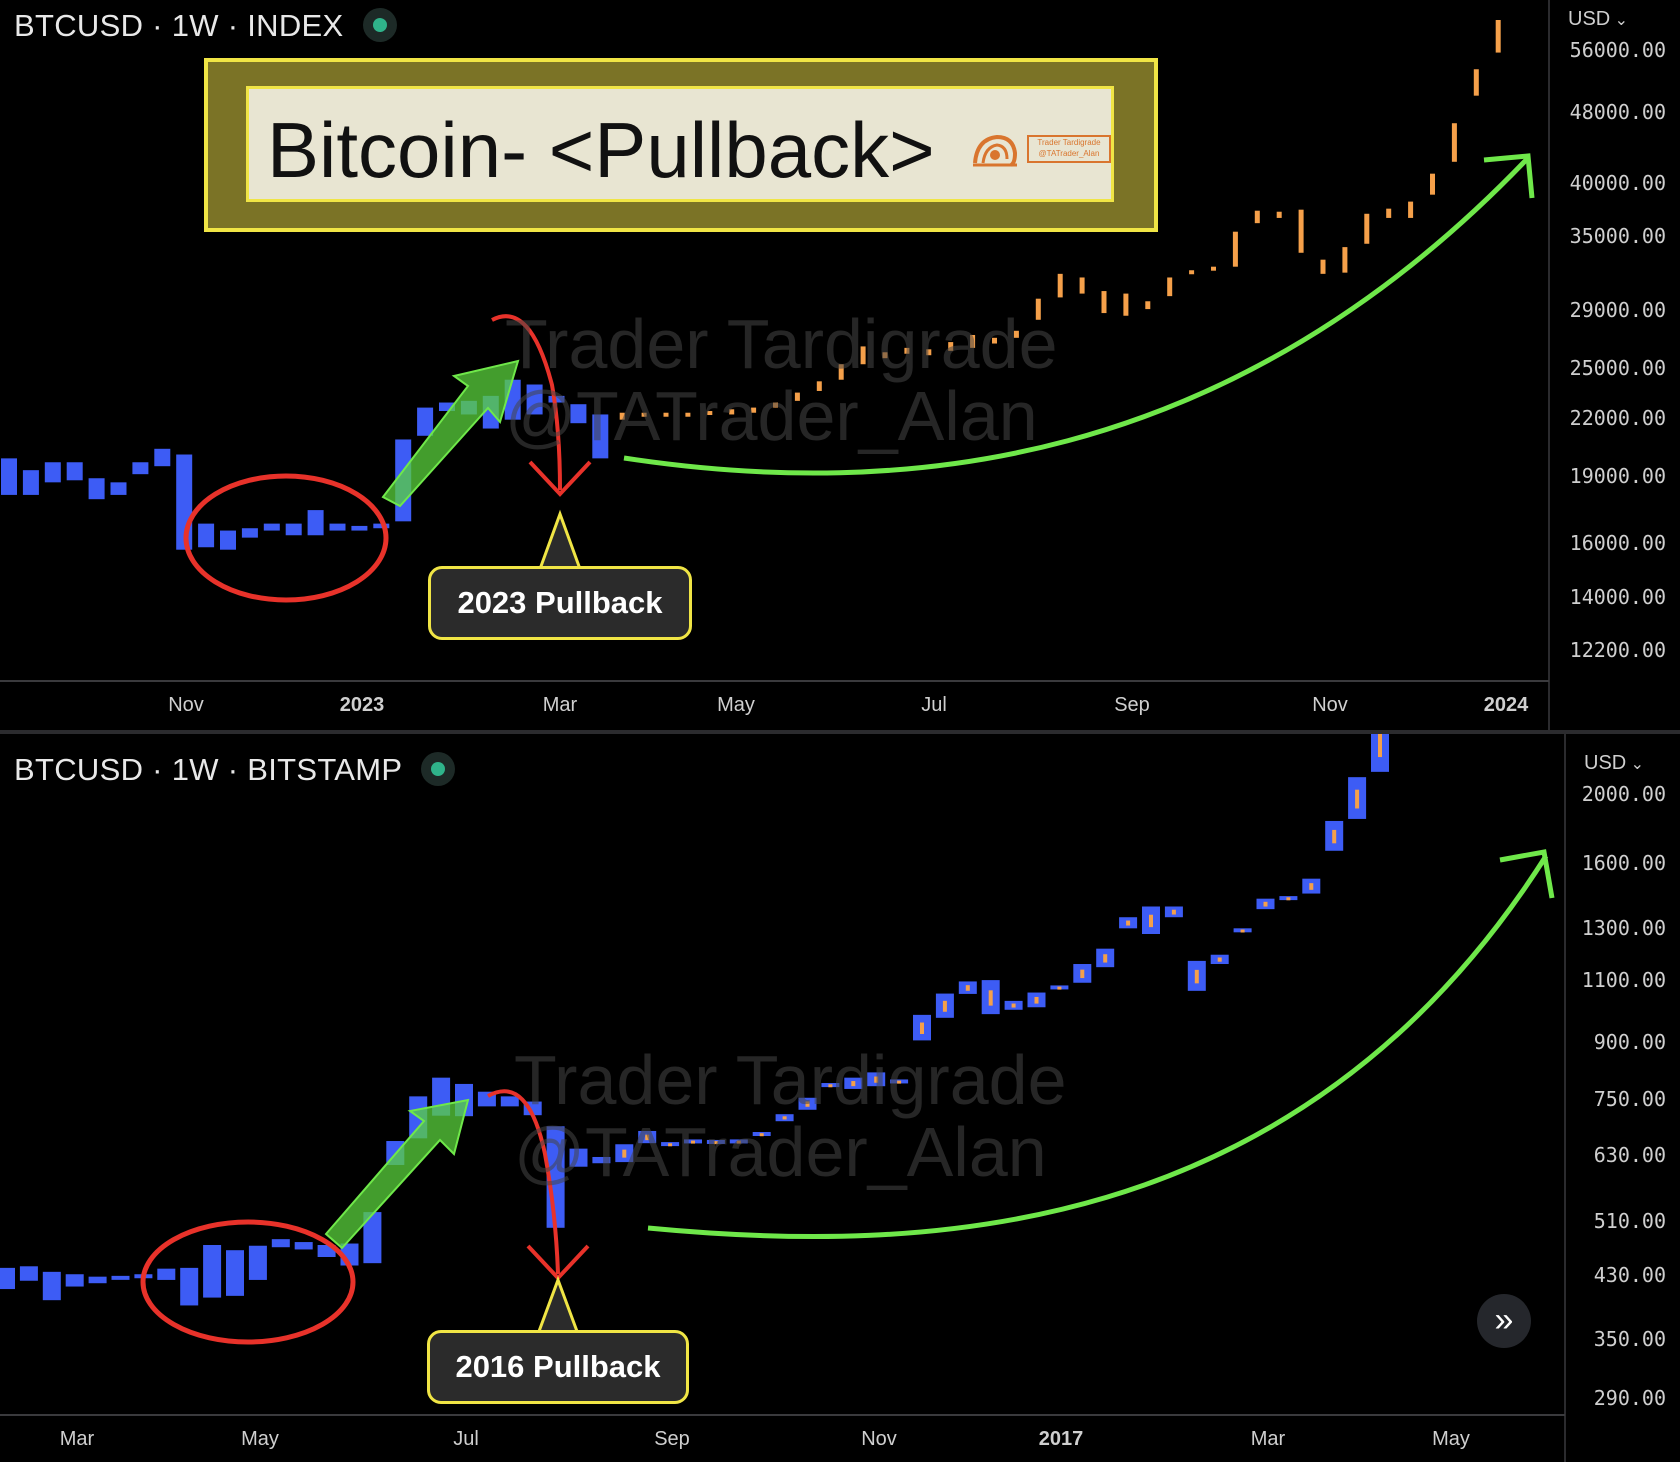 Image resolution: width=1680 pixels, height=1462 pixels. I want to click on top-price-tick: 14000.00, so click(1617, 597).